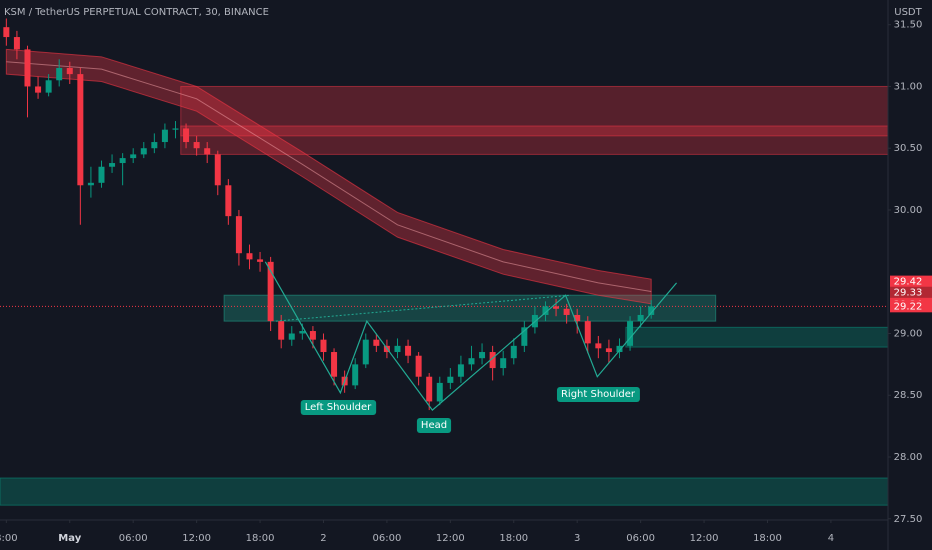 This screenshot has width=932, height=550. I want to click on x-tick-label: 8:00, so click(9, 538).